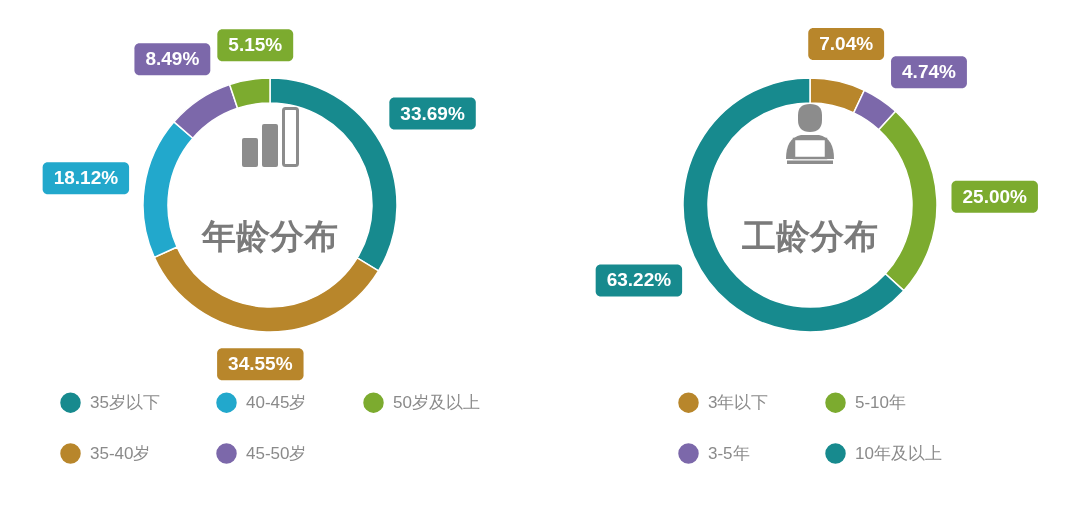 This screenshot has width=1080, height=523. What do you see at coordinates (276, 453) in the screenshot?
I see `legend-label: 45-50岁` at bounding box center [276, 453].